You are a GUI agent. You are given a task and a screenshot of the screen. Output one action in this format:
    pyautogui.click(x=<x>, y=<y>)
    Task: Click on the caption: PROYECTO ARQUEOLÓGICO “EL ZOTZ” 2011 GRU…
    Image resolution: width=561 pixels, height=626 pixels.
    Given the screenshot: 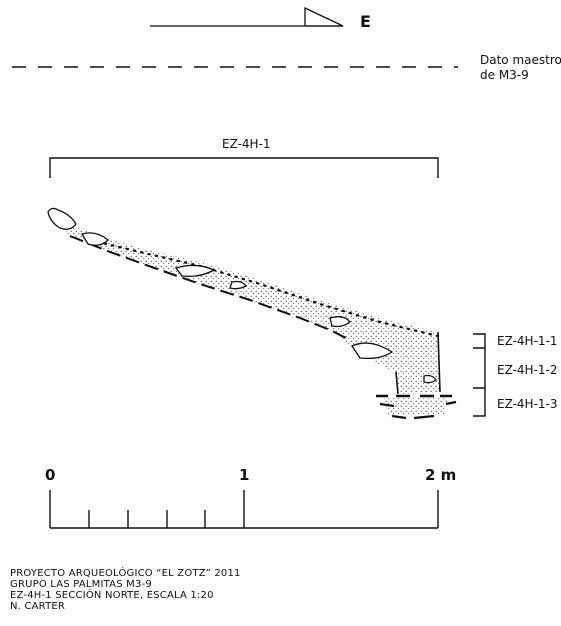 What is the action you would take?
    pyautogui.click(x=125, y=590)
    